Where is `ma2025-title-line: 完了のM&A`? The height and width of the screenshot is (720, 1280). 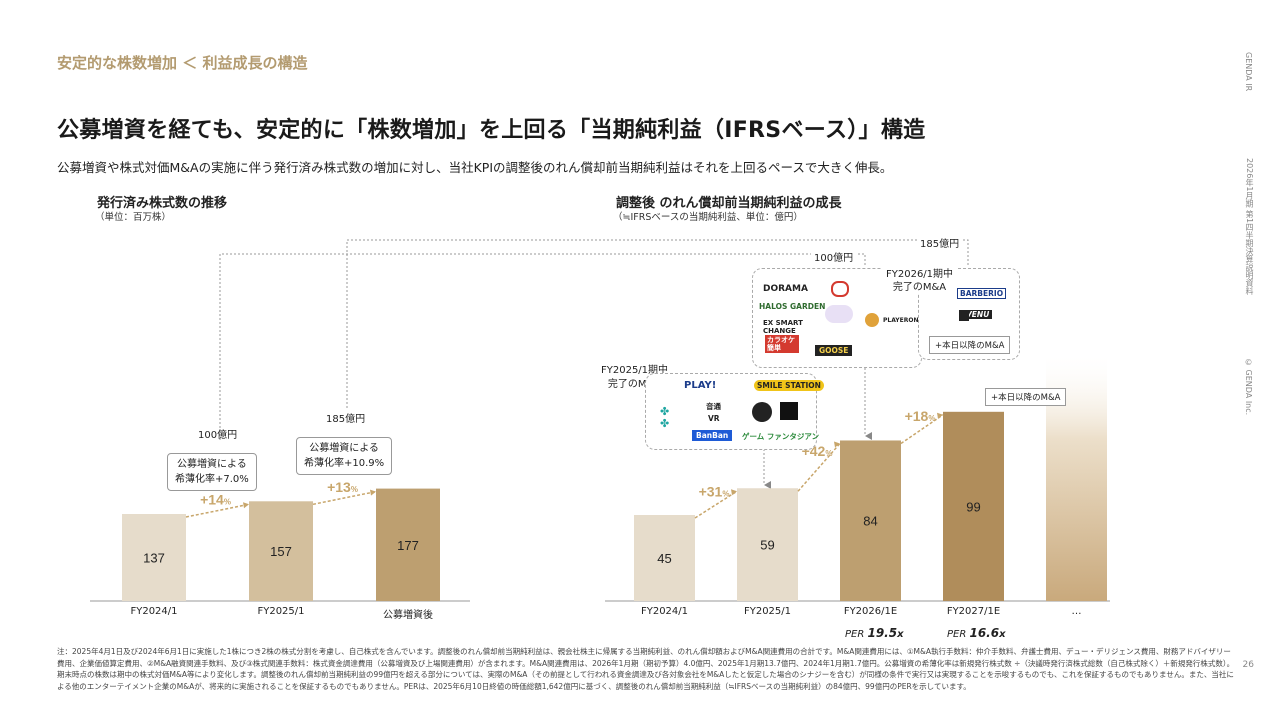
ma2025-title-line: 完了のM&A is located at coordinates (634, 384).